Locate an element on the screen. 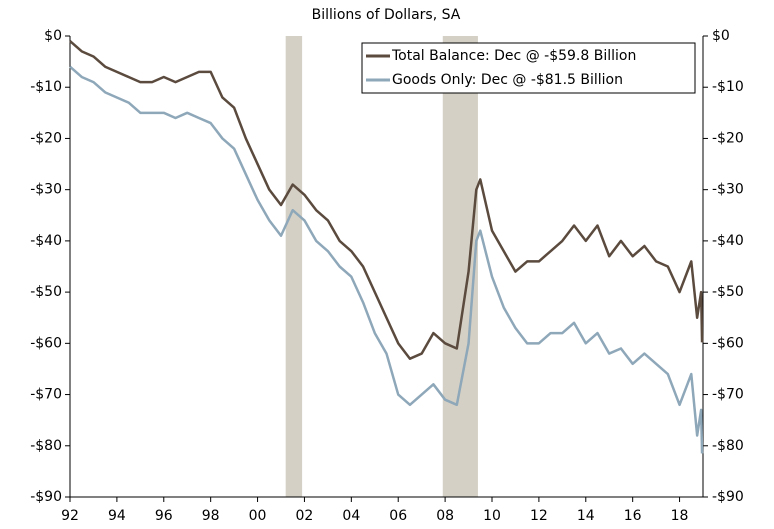  x-tick-label: 10 is located at coordinates (492, 516).